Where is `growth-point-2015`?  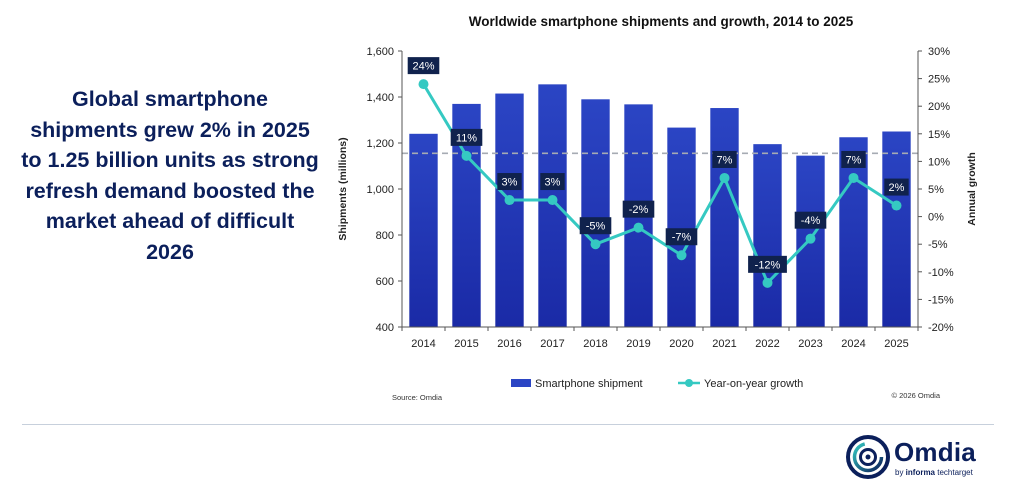 growth-point-2015 is located at coordinates (466, 155).